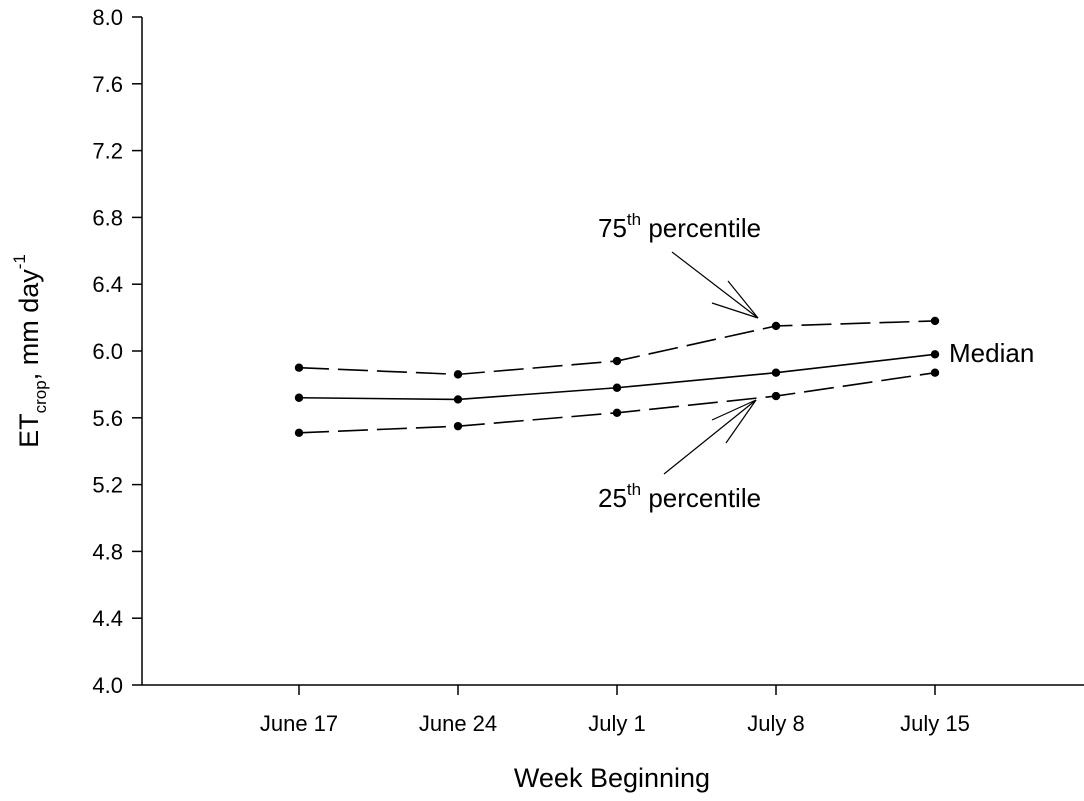 Image resolution: width=1084 pixels, height=801 pixels. Describe the element at coordinates (107, 685) in the screenshot. I see `y-tick-label: 4.0` at that location.